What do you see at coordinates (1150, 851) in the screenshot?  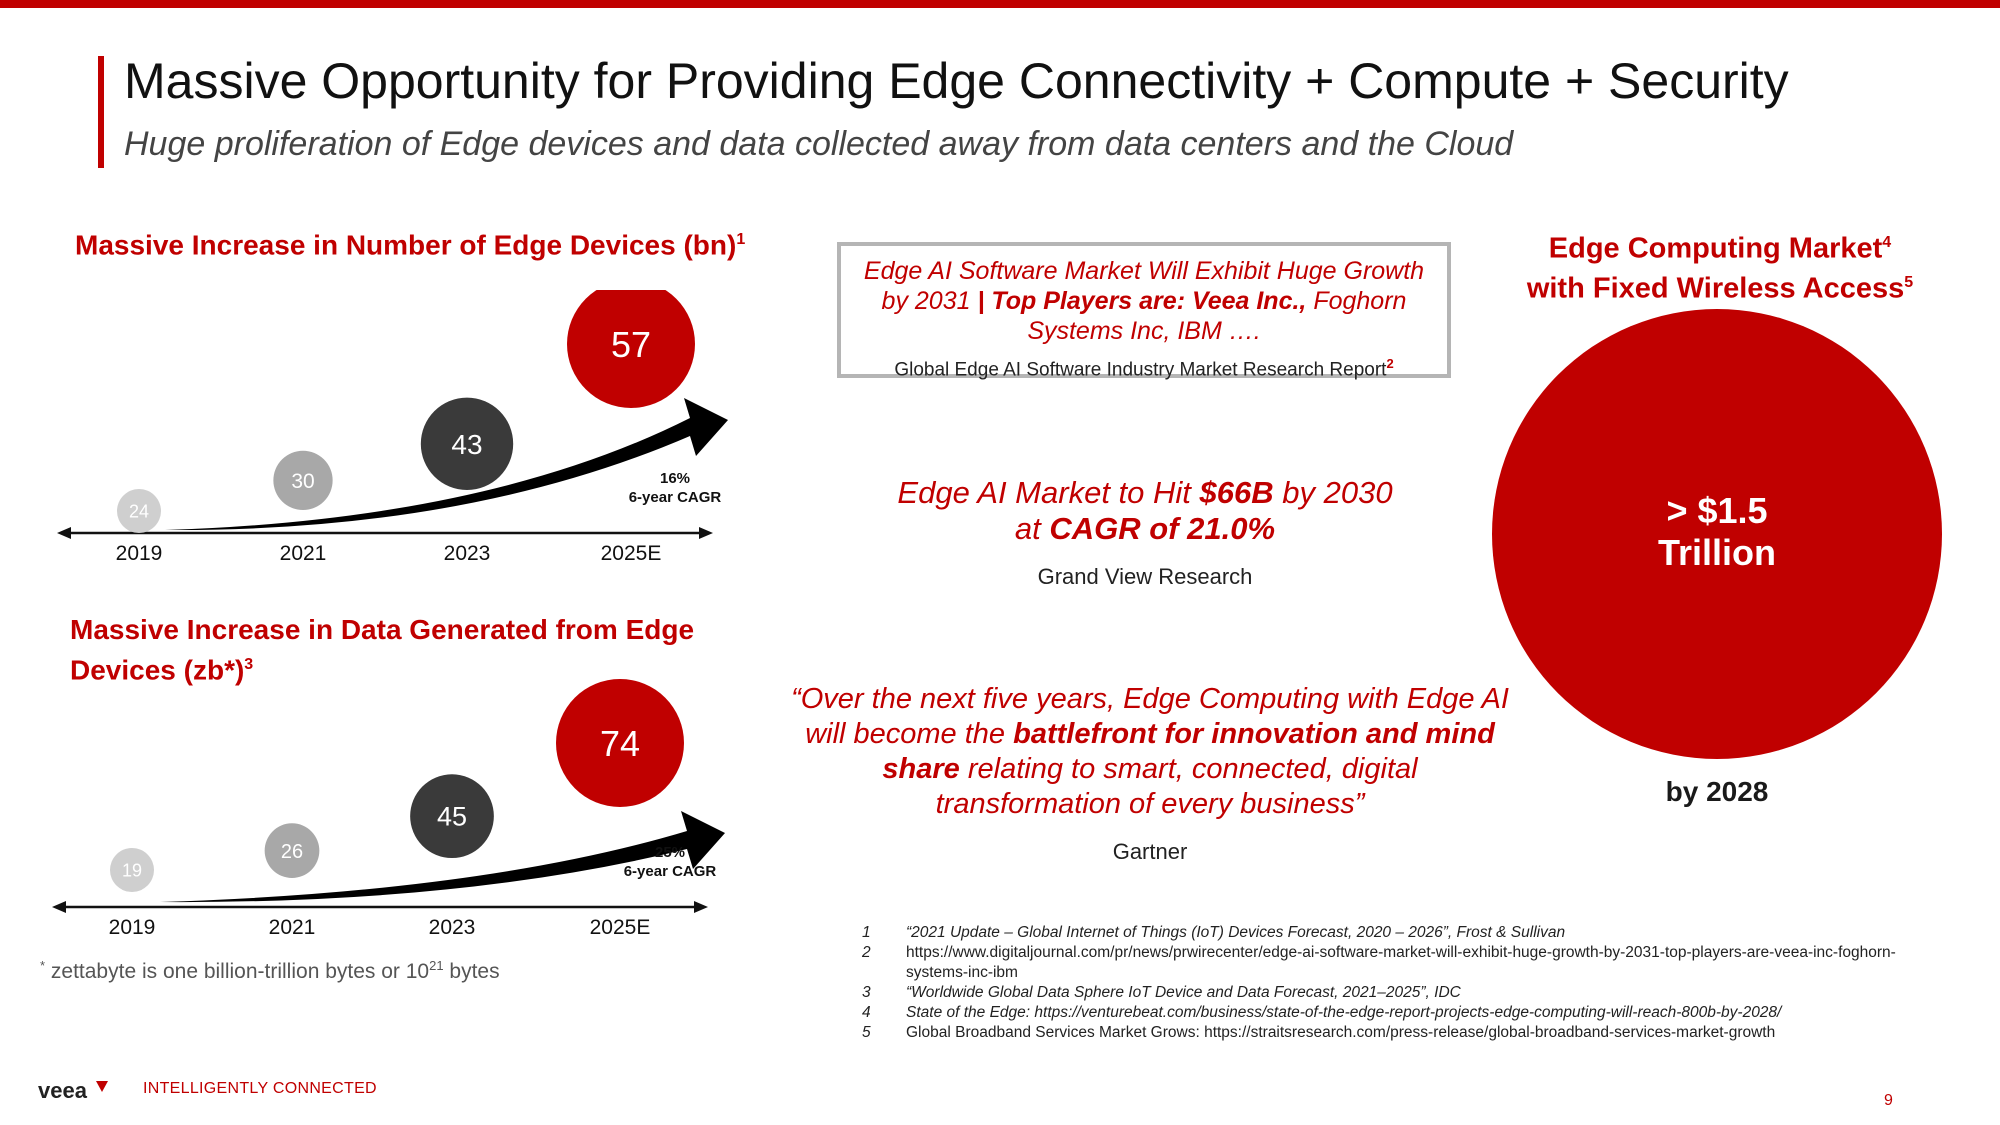 I see `gartner-source: Gartner` at bounding box center [1150, 851].